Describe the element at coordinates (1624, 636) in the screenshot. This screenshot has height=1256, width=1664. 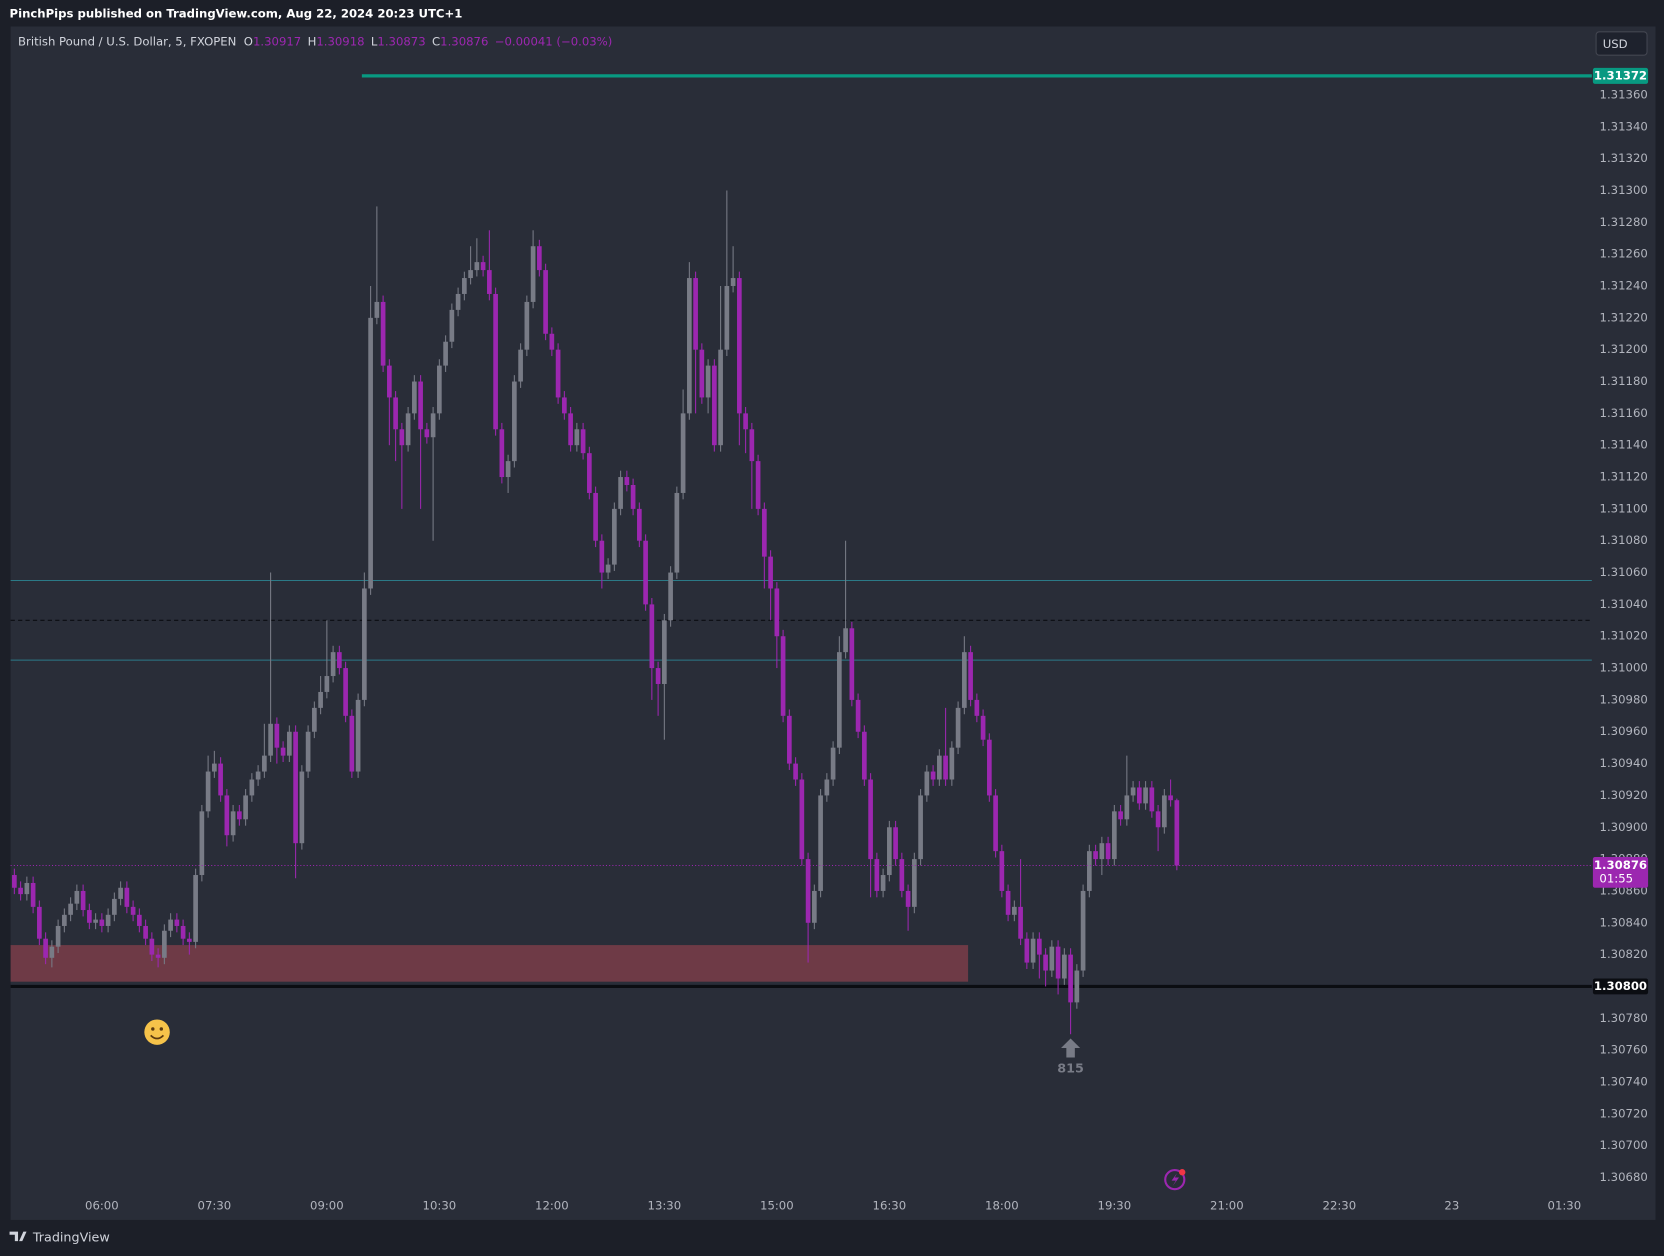
I see `y-tick-label: 1.31020` at that location.